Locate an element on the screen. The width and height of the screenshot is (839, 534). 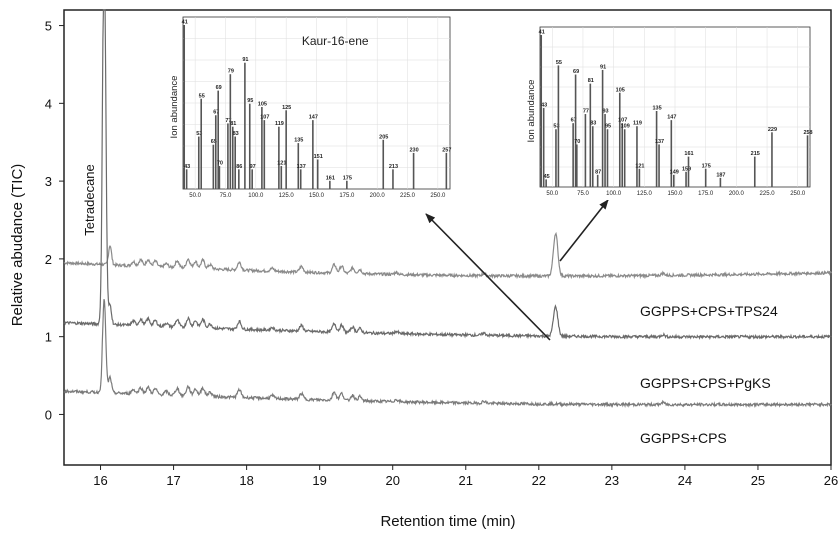
ion-bar-label: 125 is located at coordinates (286, 108).